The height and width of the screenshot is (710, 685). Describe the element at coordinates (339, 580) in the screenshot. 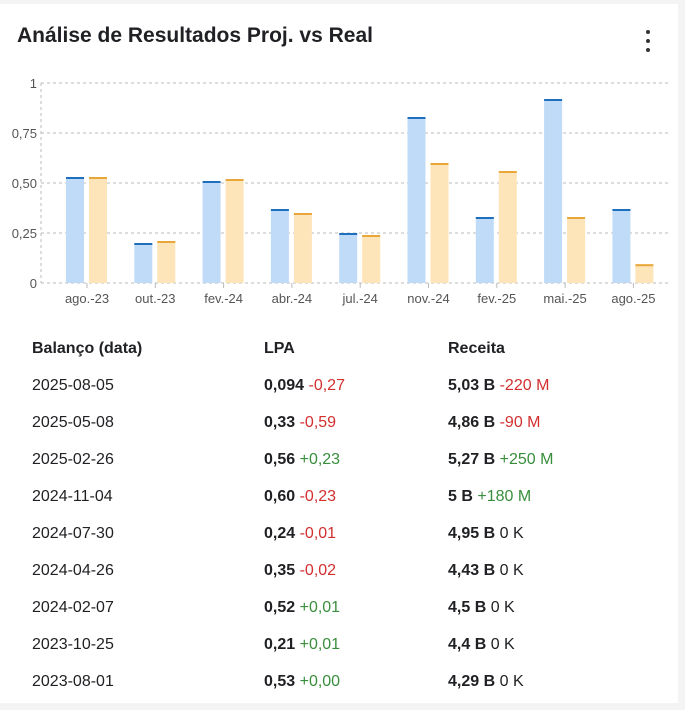

I see `table-row: 2024-04-26 0,35 -0,02 4,43 B 0 K` at that location.